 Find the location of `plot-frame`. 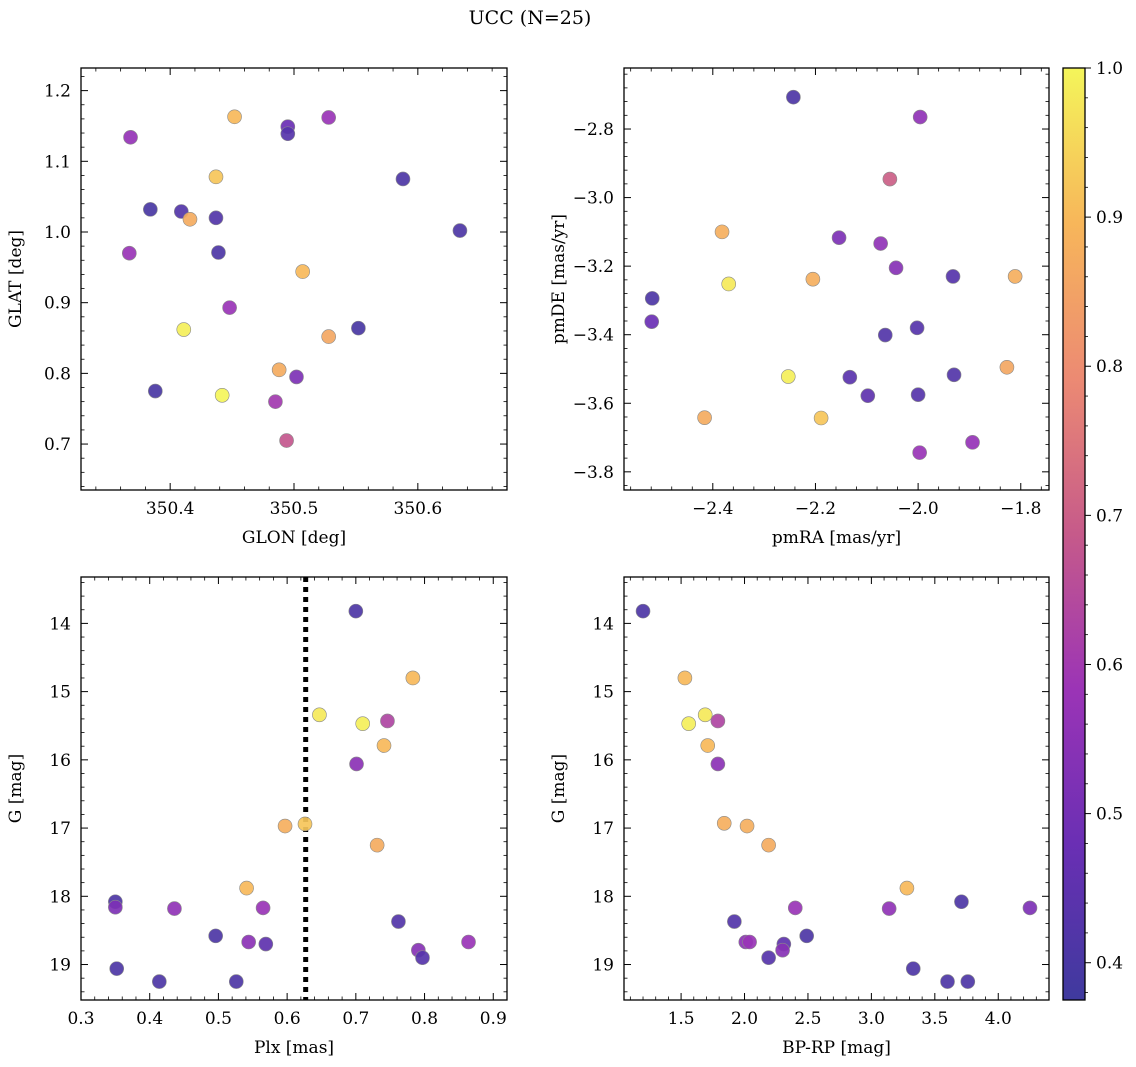

plot-frame is located at coordinates (836, 279).